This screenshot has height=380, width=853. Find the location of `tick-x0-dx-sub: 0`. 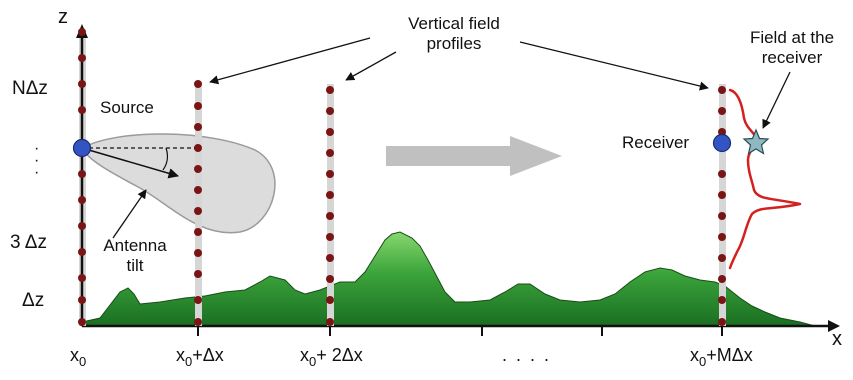

tick-x0-dx-sub: 0 is located at coordinates (189, 361).